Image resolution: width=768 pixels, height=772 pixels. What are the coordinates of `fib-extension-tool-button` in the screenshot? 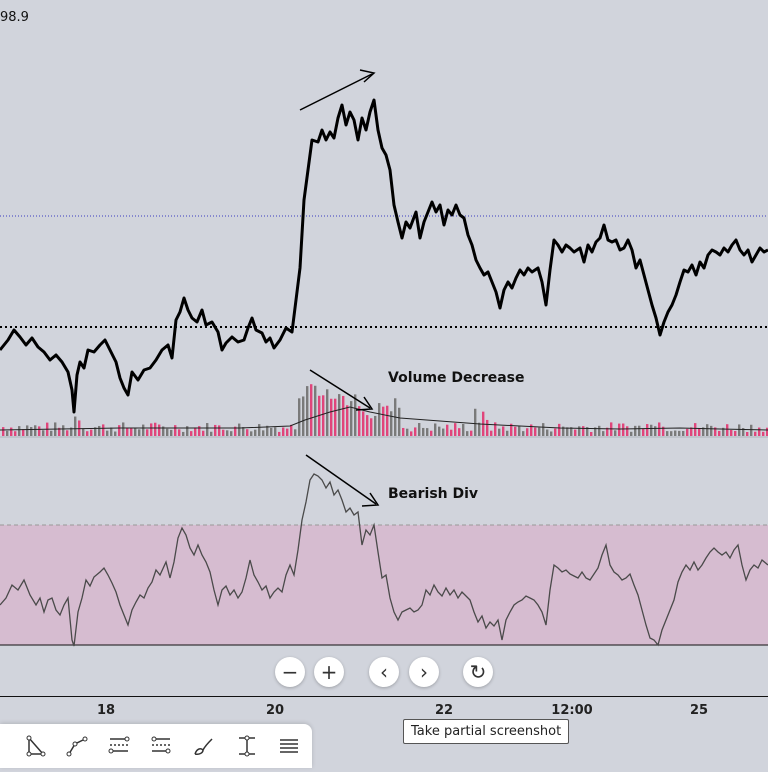 It's located at (161, 746).